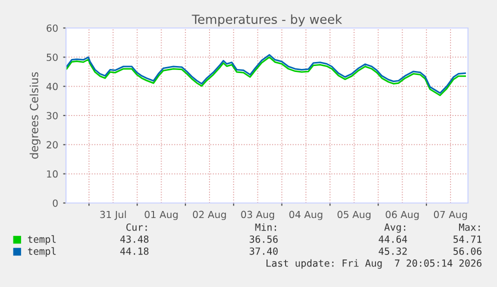 The height and width of the screenshot is (287, 497). I want to click on x-tick-label: 05 Aug, so click(354, 215).